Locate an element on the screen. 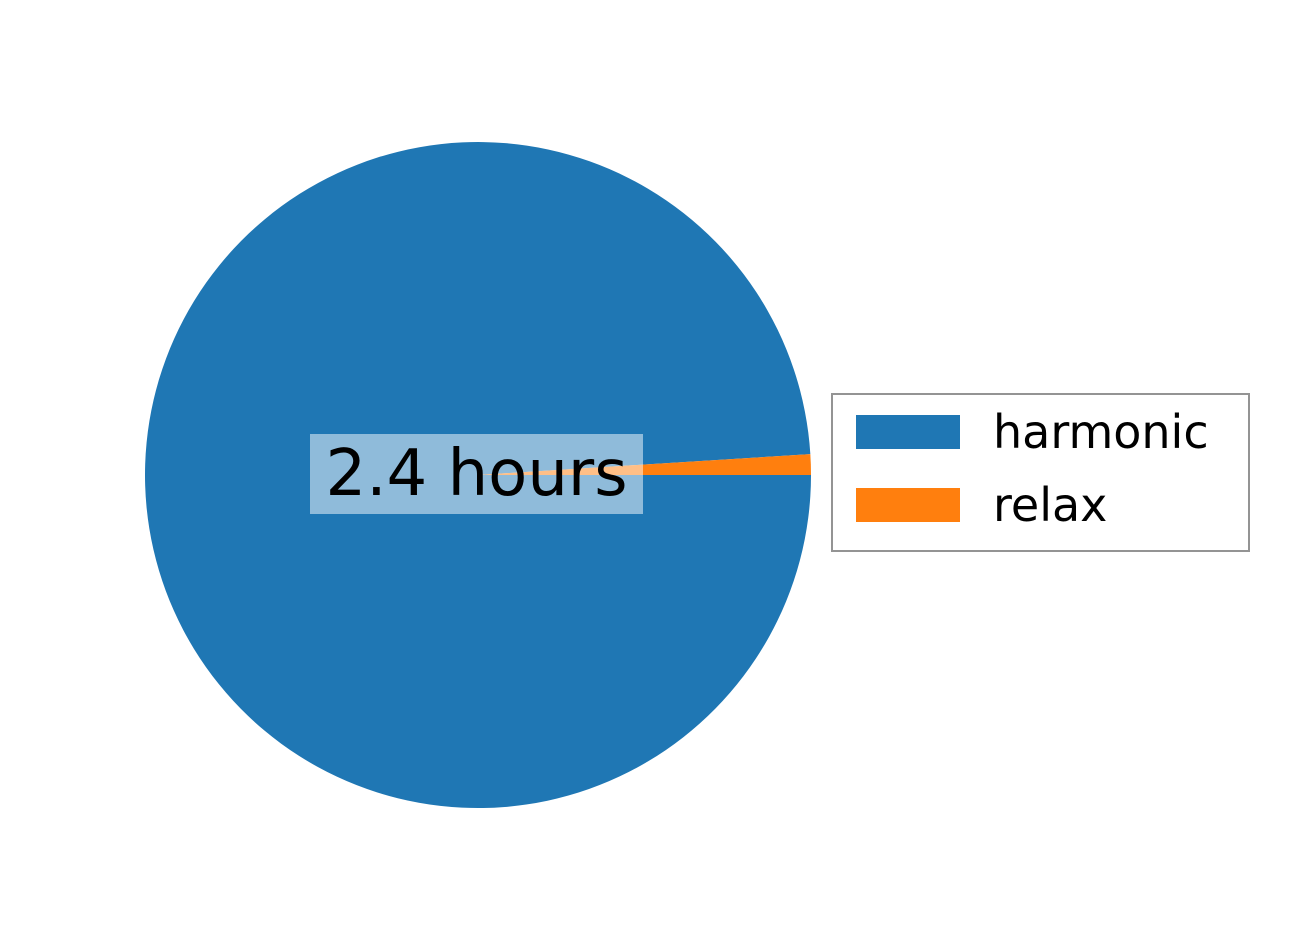 This screenshot has width=1307, height=951. pie-slice-label-harmonic: 2.4 hours is located at coordinates (476, 474).